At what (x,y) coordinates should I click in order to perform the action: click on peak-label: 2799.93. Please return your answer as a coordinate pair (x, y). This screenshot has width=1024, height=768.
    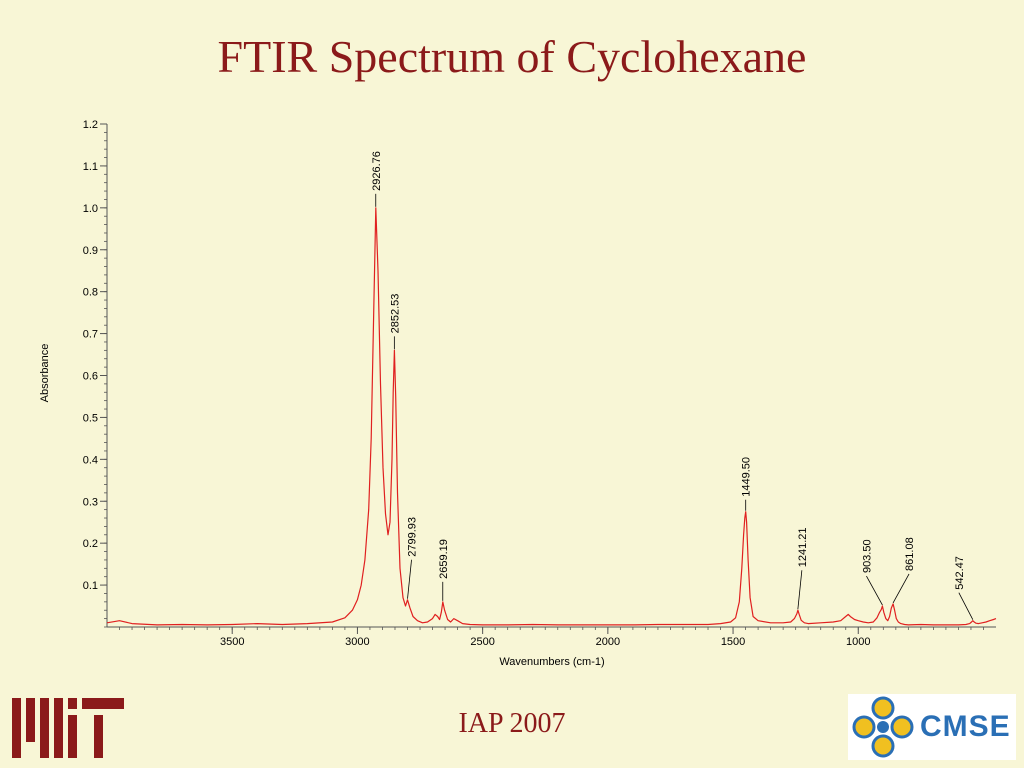
    Looking at the image, I should click on (413, 537).